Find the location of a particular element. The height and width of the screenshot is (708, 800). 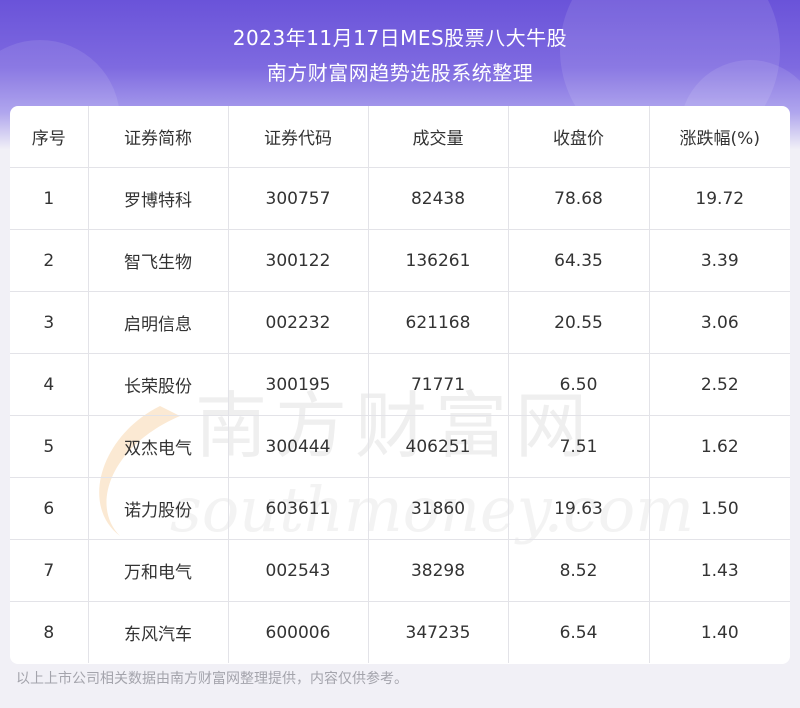

table-cell: 300122 is located at coordinates (298, 260).